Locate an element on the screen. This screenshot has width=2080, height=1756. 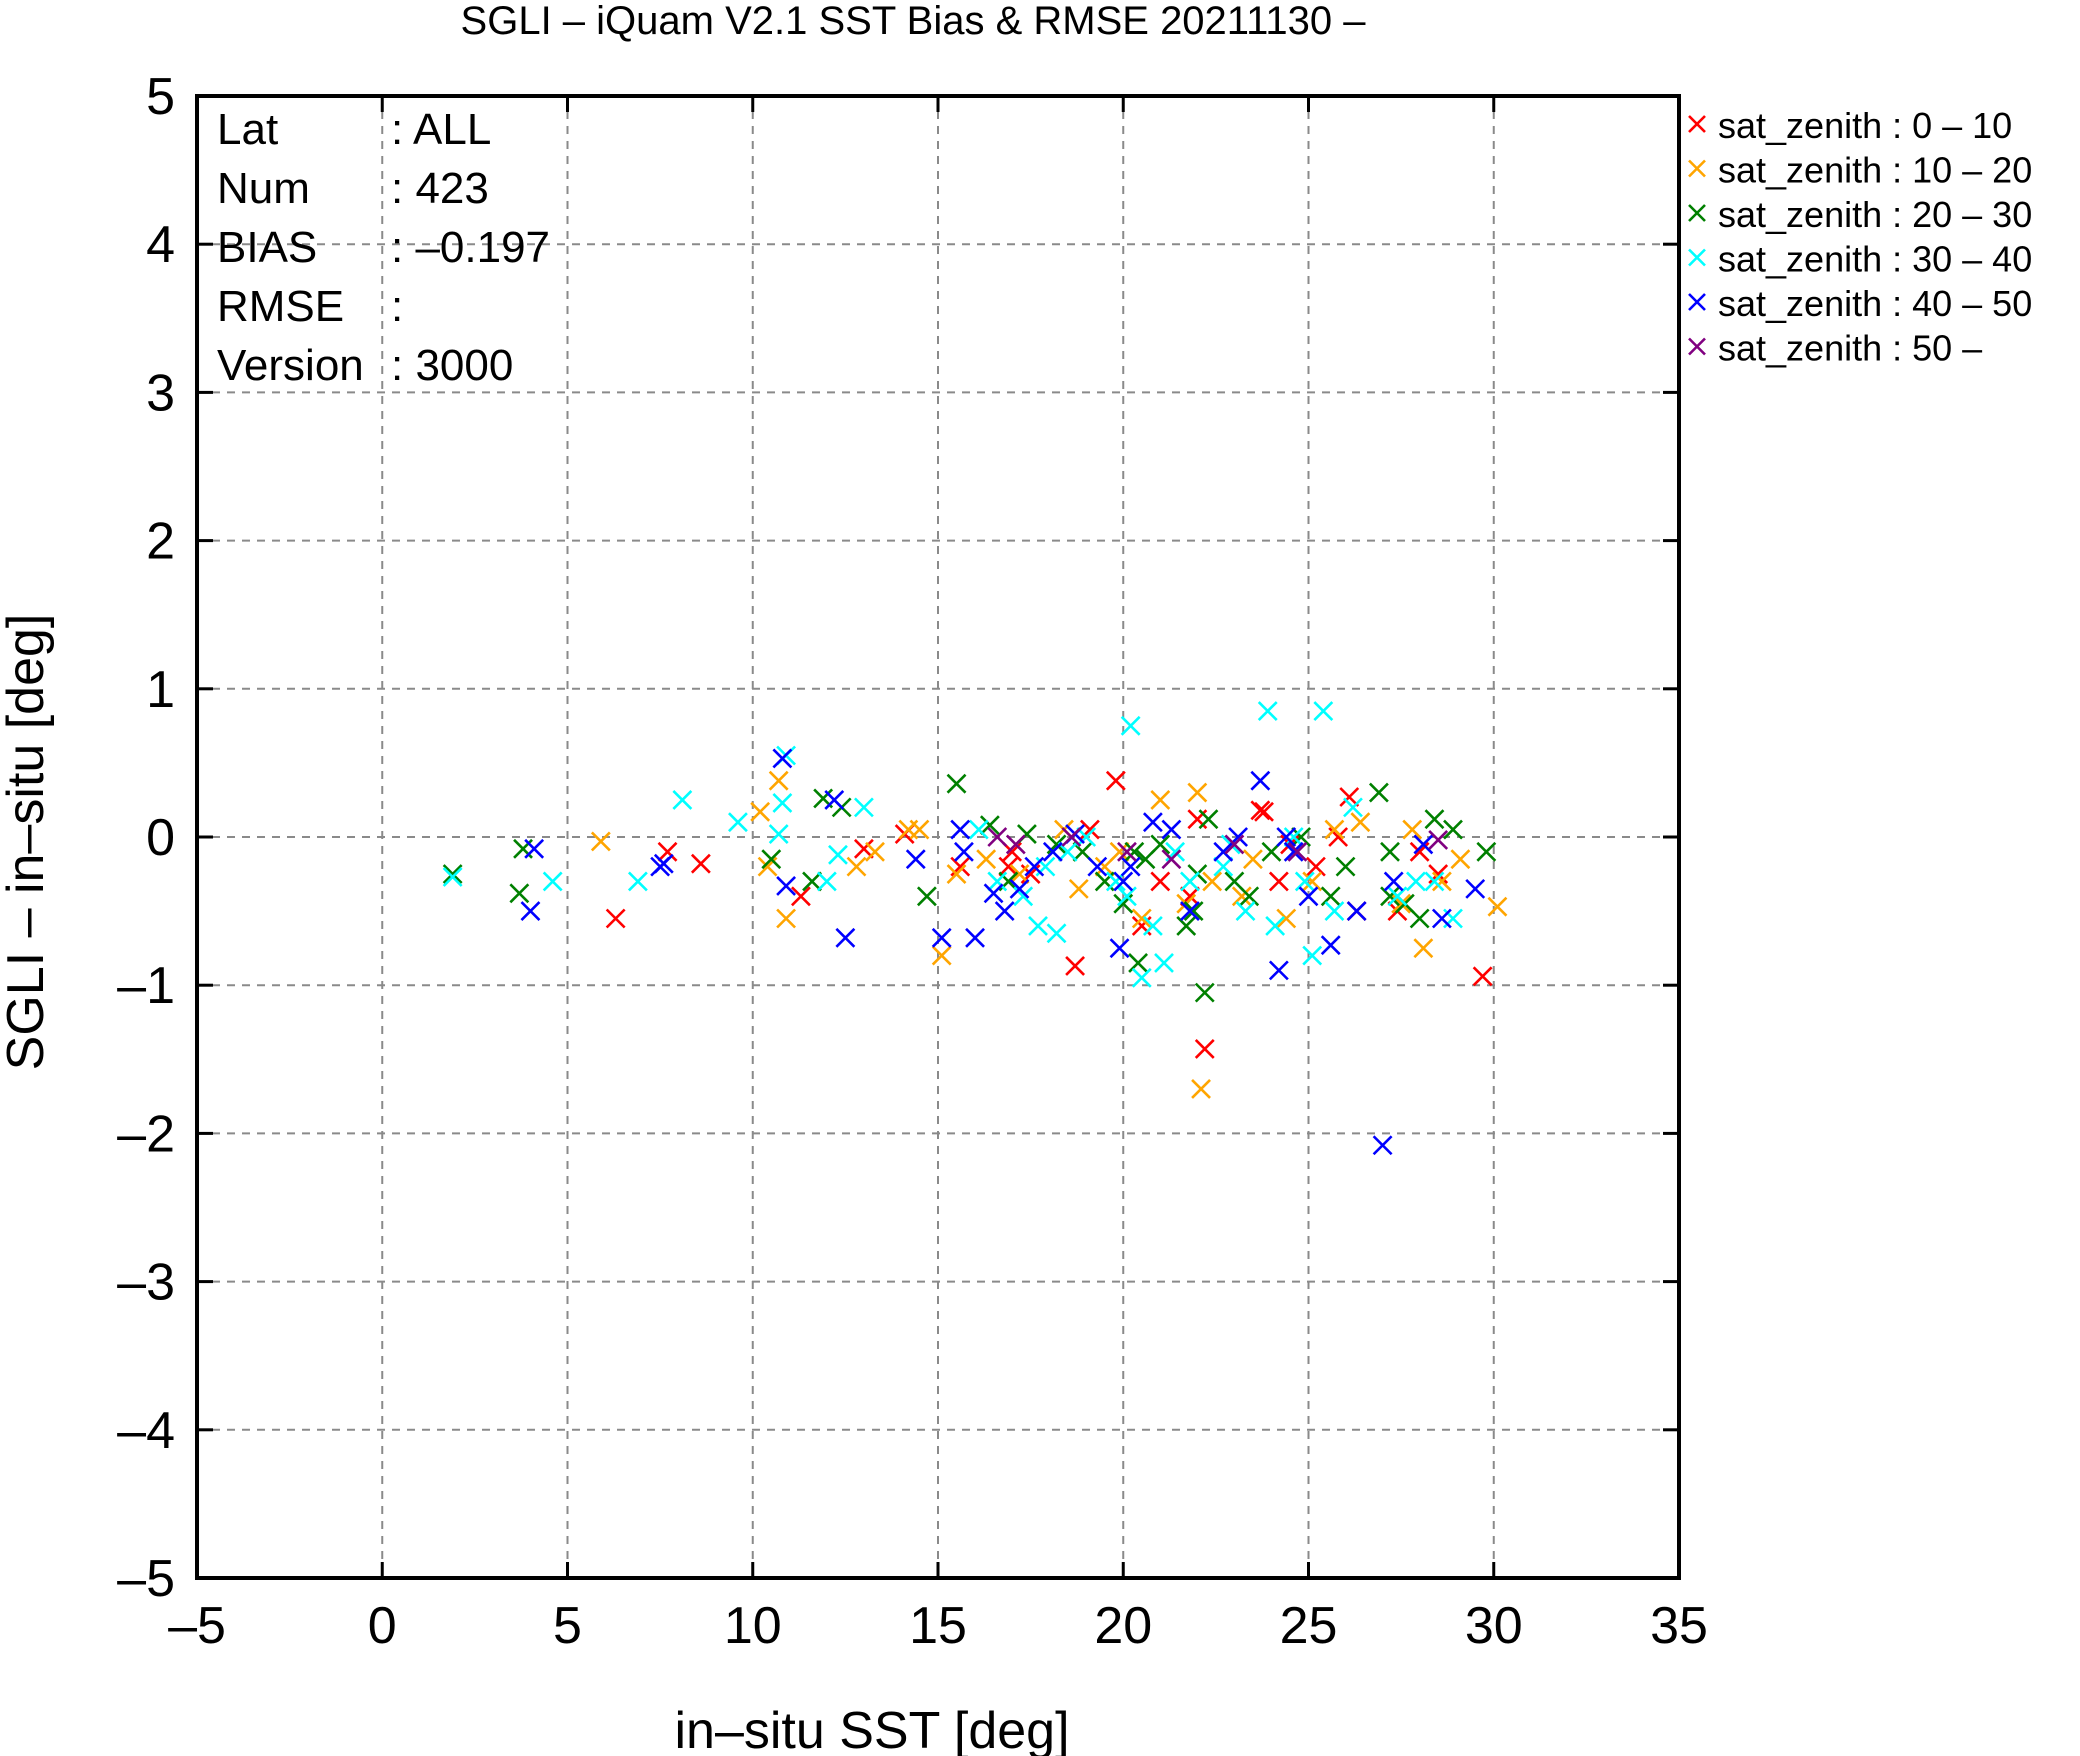
stat-key: Version is located at coordinates (290, 365).